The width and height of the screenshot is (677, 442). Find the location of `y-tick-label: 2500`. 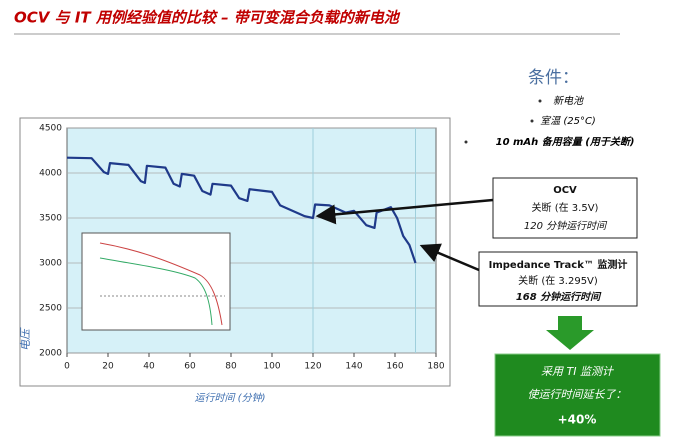

y-tick-label: 2500 is located at coordinates (50, 309).